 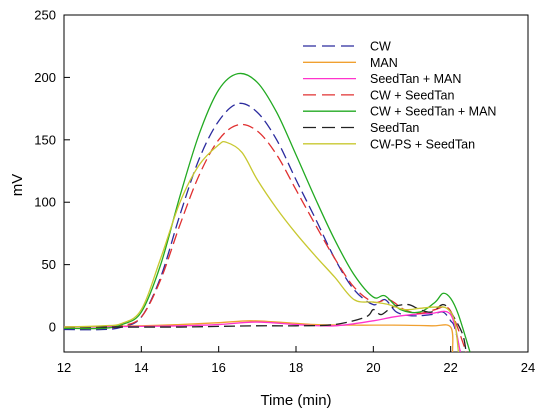 What do you see at coordinates (45, 139) in the screenshot?
I see `y-tick-label: 150` at bounding box center [45, 139].